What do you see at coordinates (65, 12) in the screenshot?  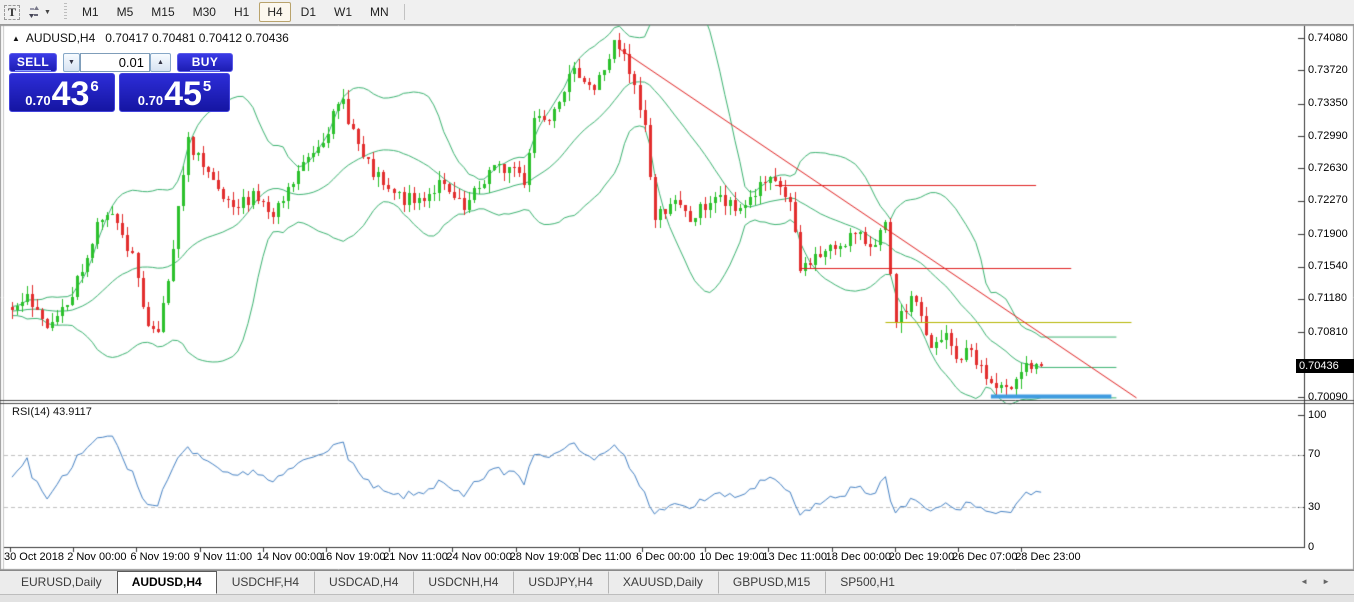 I see `toolbar-grip` at bounding box center [65, 12].